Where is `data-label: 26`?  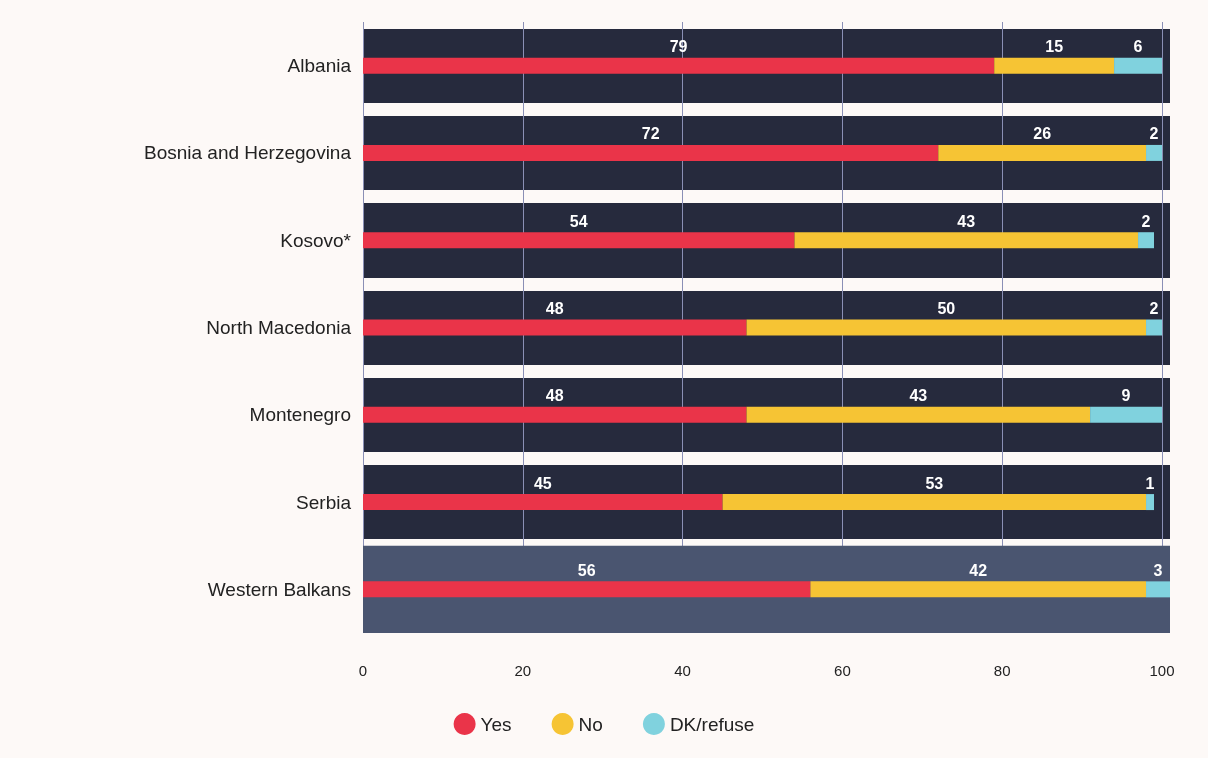 data-label: 26 is located at coordinates (1042, 134).